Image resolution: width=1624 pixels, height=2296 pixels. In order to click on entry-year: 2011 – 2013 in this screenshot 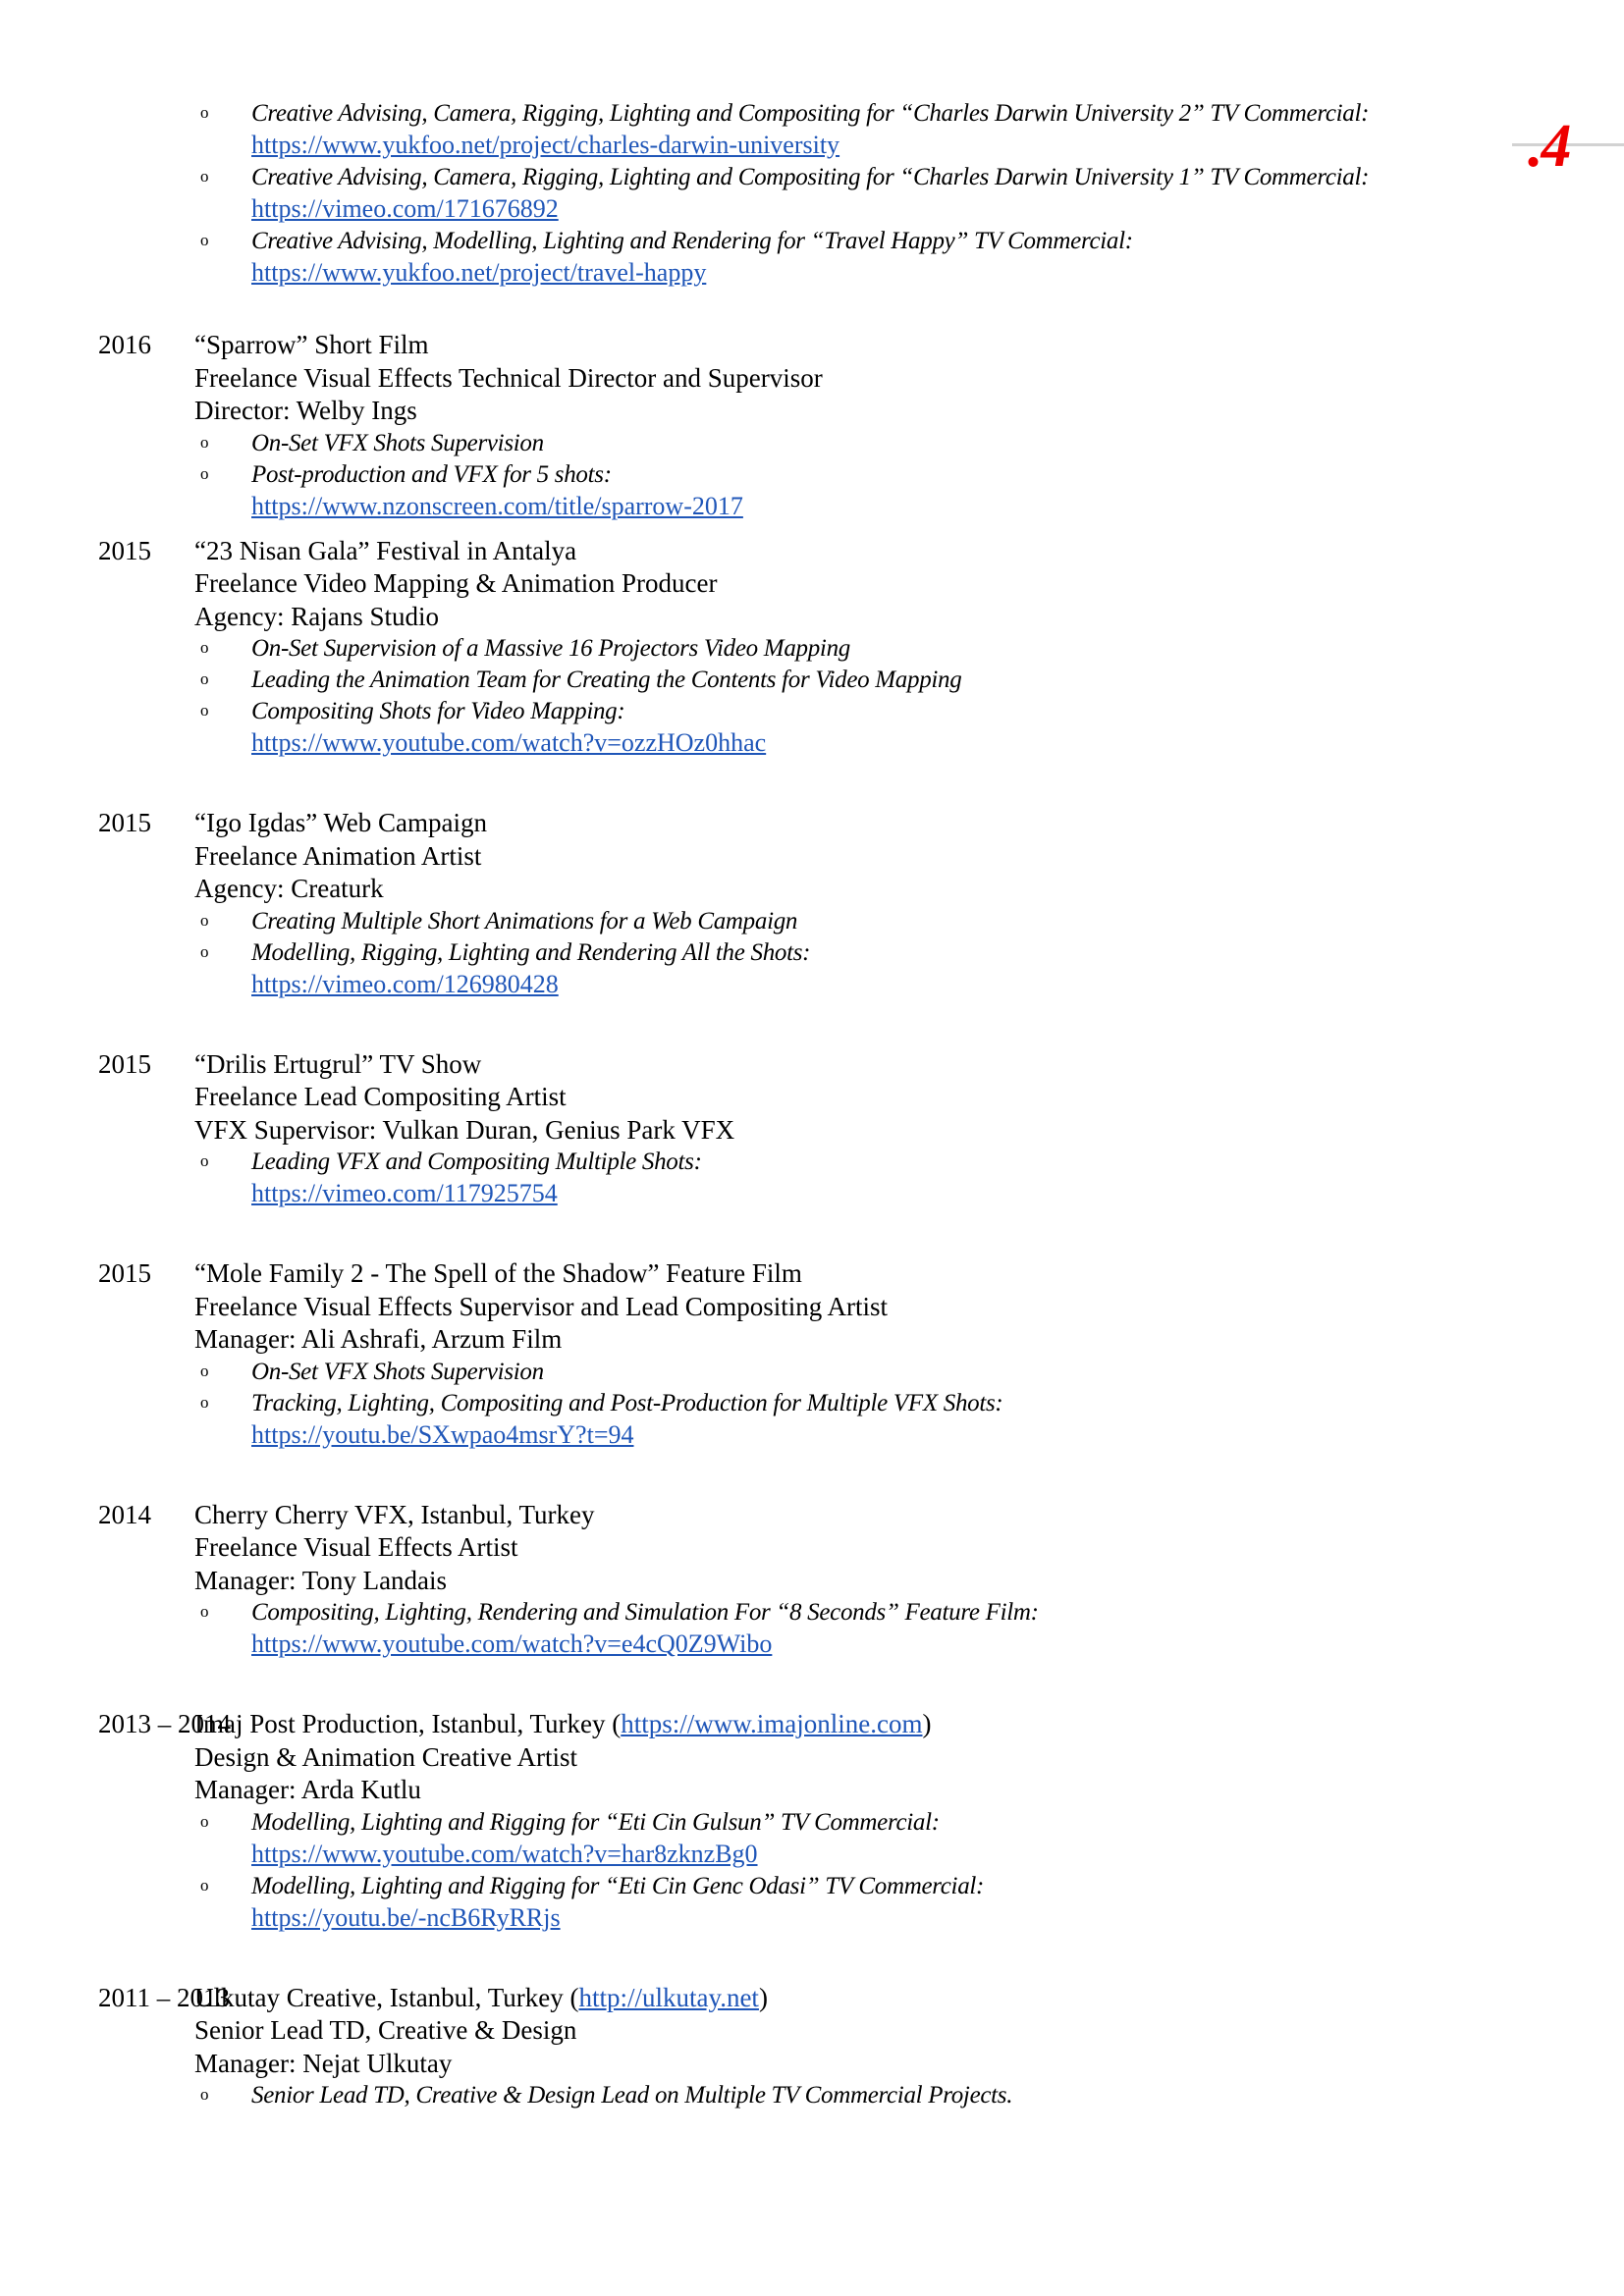, I will do `click(164, 1997)`.